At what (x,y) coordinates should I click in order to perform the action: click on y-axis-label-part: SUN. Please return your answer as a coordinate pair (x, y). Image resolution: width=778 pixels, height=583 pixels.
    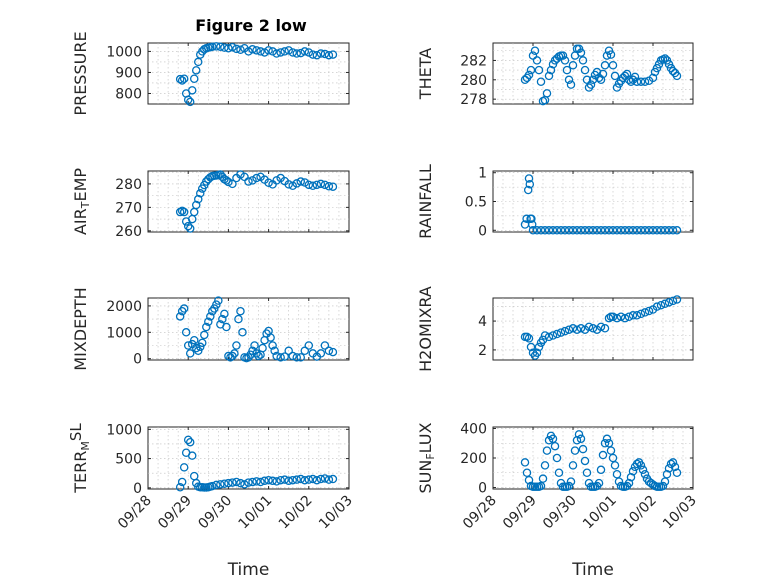
    Looking at the image, I should click on (425, 477).